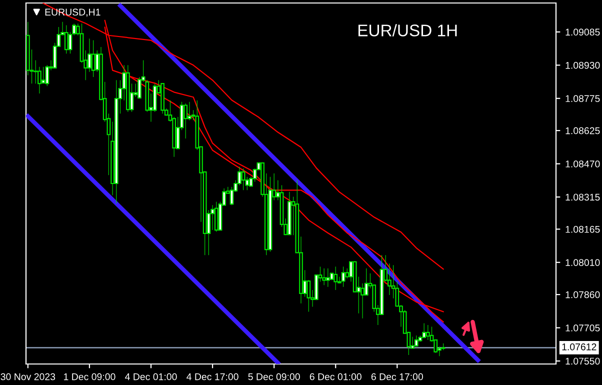 The width and height of the screenshot is (602, 385). I want to click on y-tick-label: 1.07550, so click(583, 361).